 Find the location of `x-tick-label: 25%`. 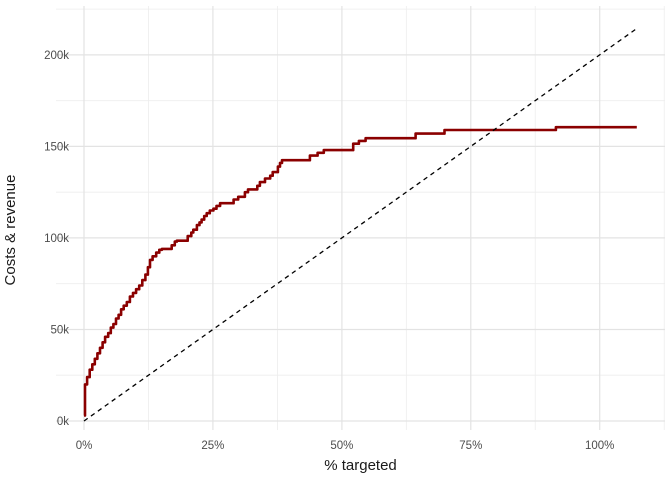

x-tick-label: 25% is located at coordinates (212, 446).